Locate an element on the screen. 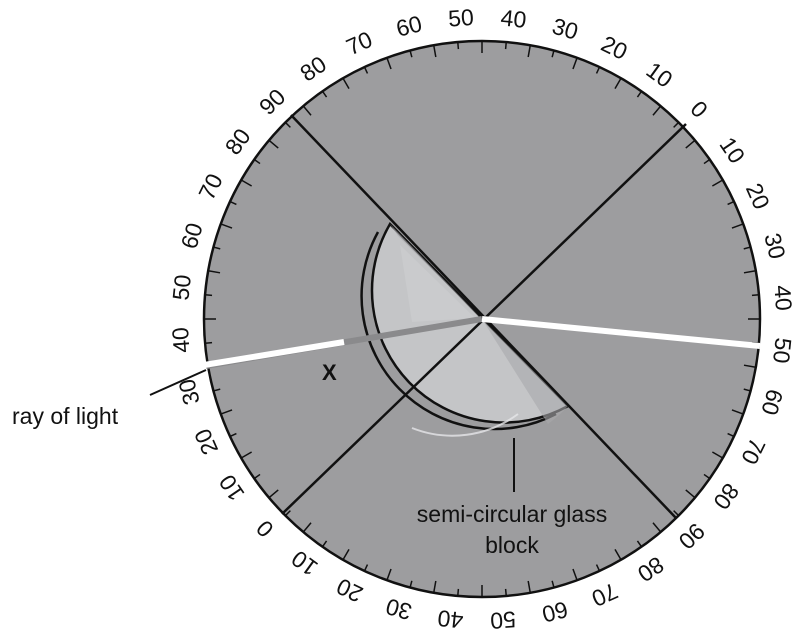  incident-ray is located at coordinates (274, 353).